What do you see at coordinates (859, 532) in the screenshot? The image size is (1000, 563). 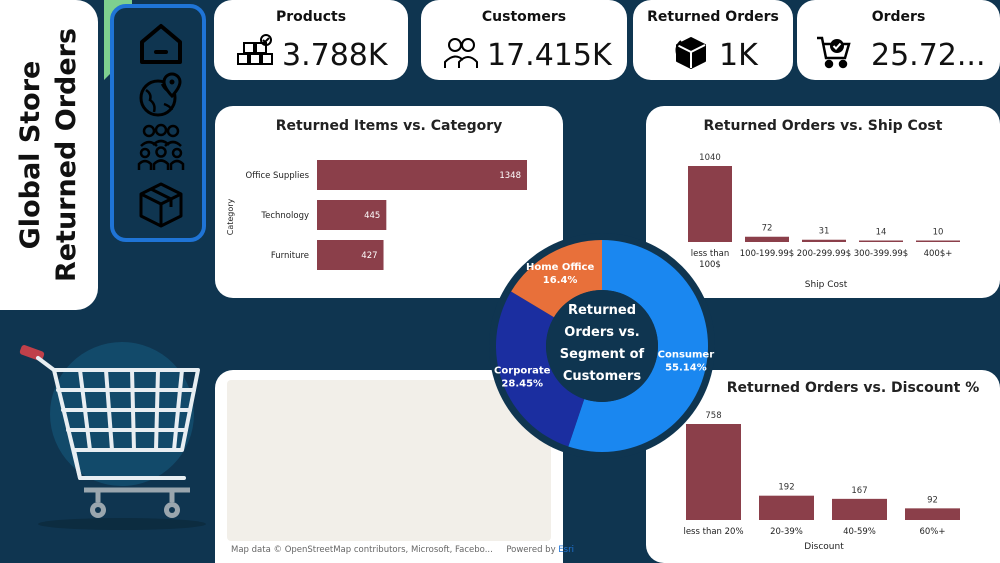 I see `category-label: 40-59%` at bounding box center [859, 532].